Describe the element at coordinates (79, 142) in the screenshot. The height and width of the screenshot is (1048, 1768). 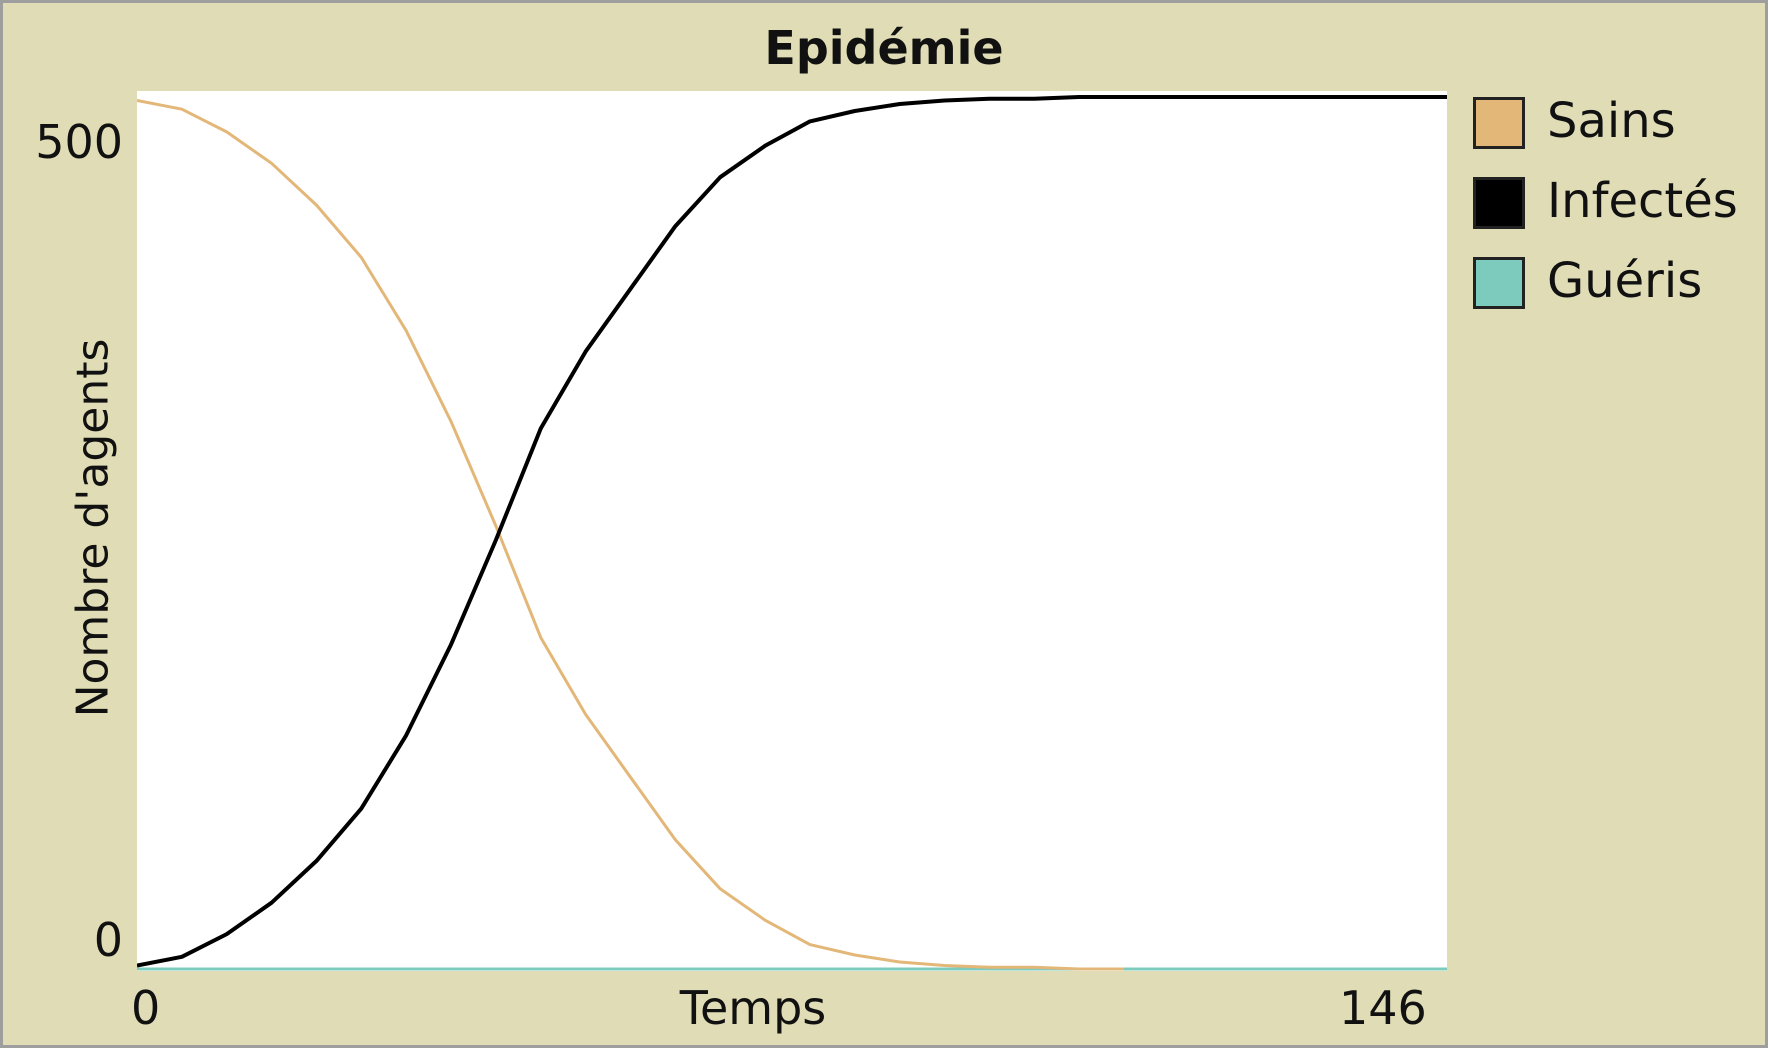
I see `y-tick-max: 500` at that location.